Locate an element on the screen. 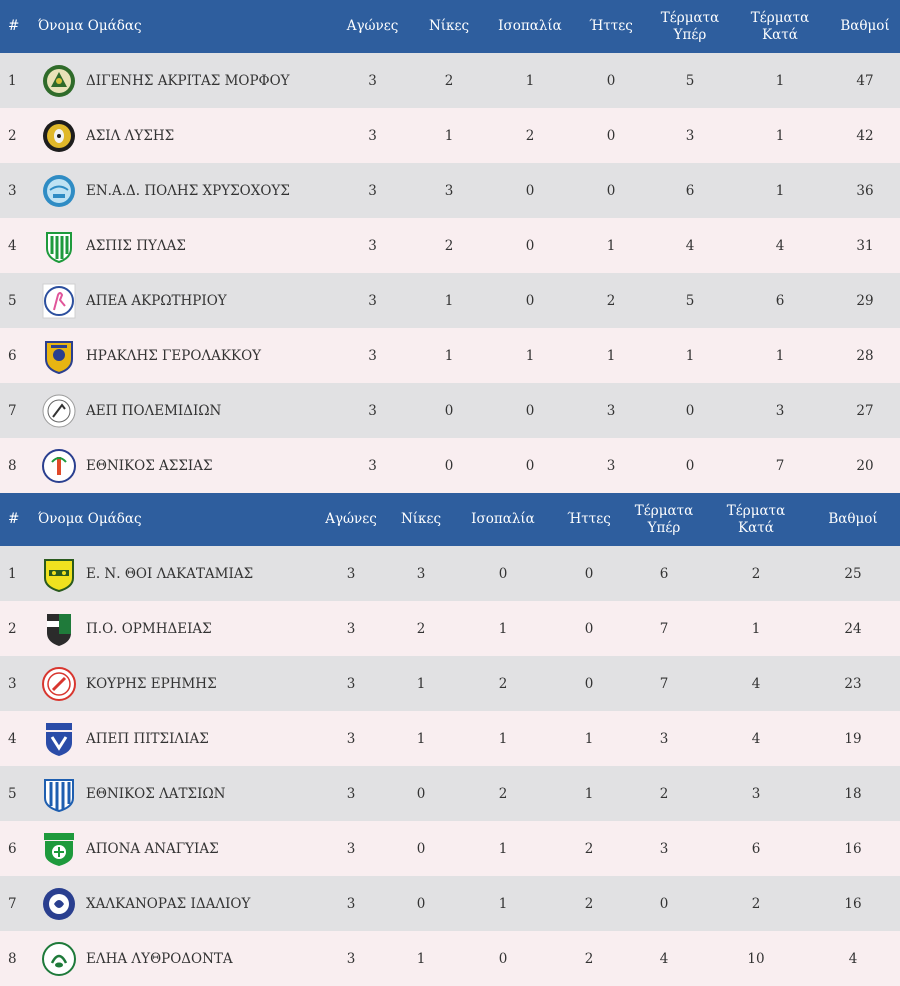  team-cell: Ε. Ν. ΘΟΙ ΛΑΚΑΤΑΜΙΑΣ is located at coordinates (170, 573).